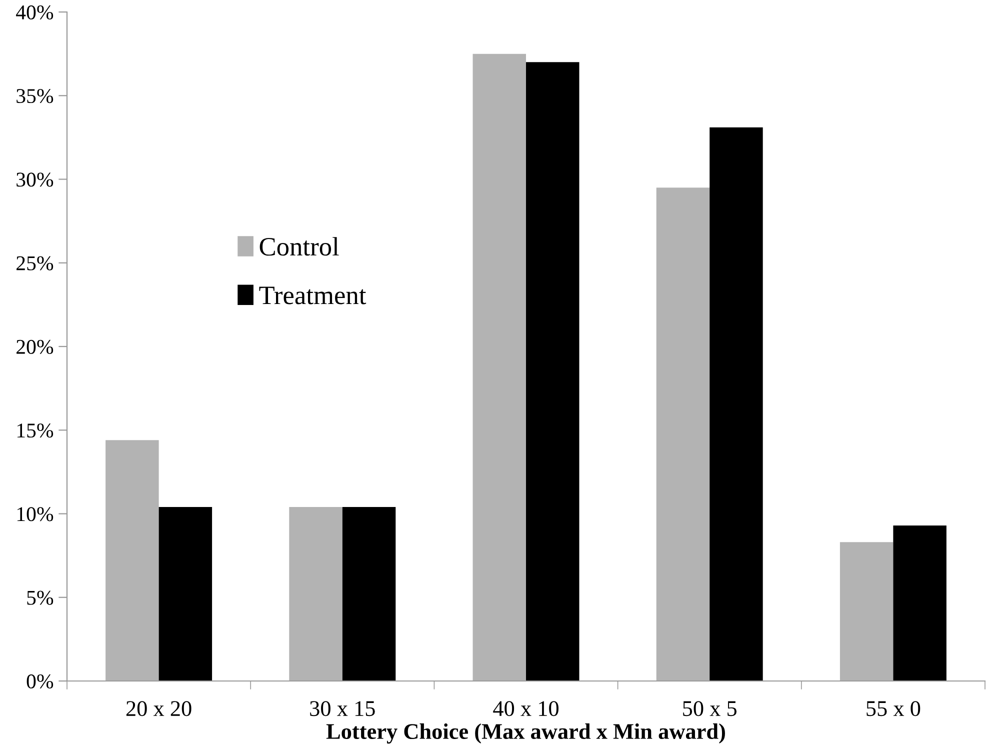 This screenshot has height=753, width=987. I want to click on x-tick-label: 30 x 15, so click(342, 708).